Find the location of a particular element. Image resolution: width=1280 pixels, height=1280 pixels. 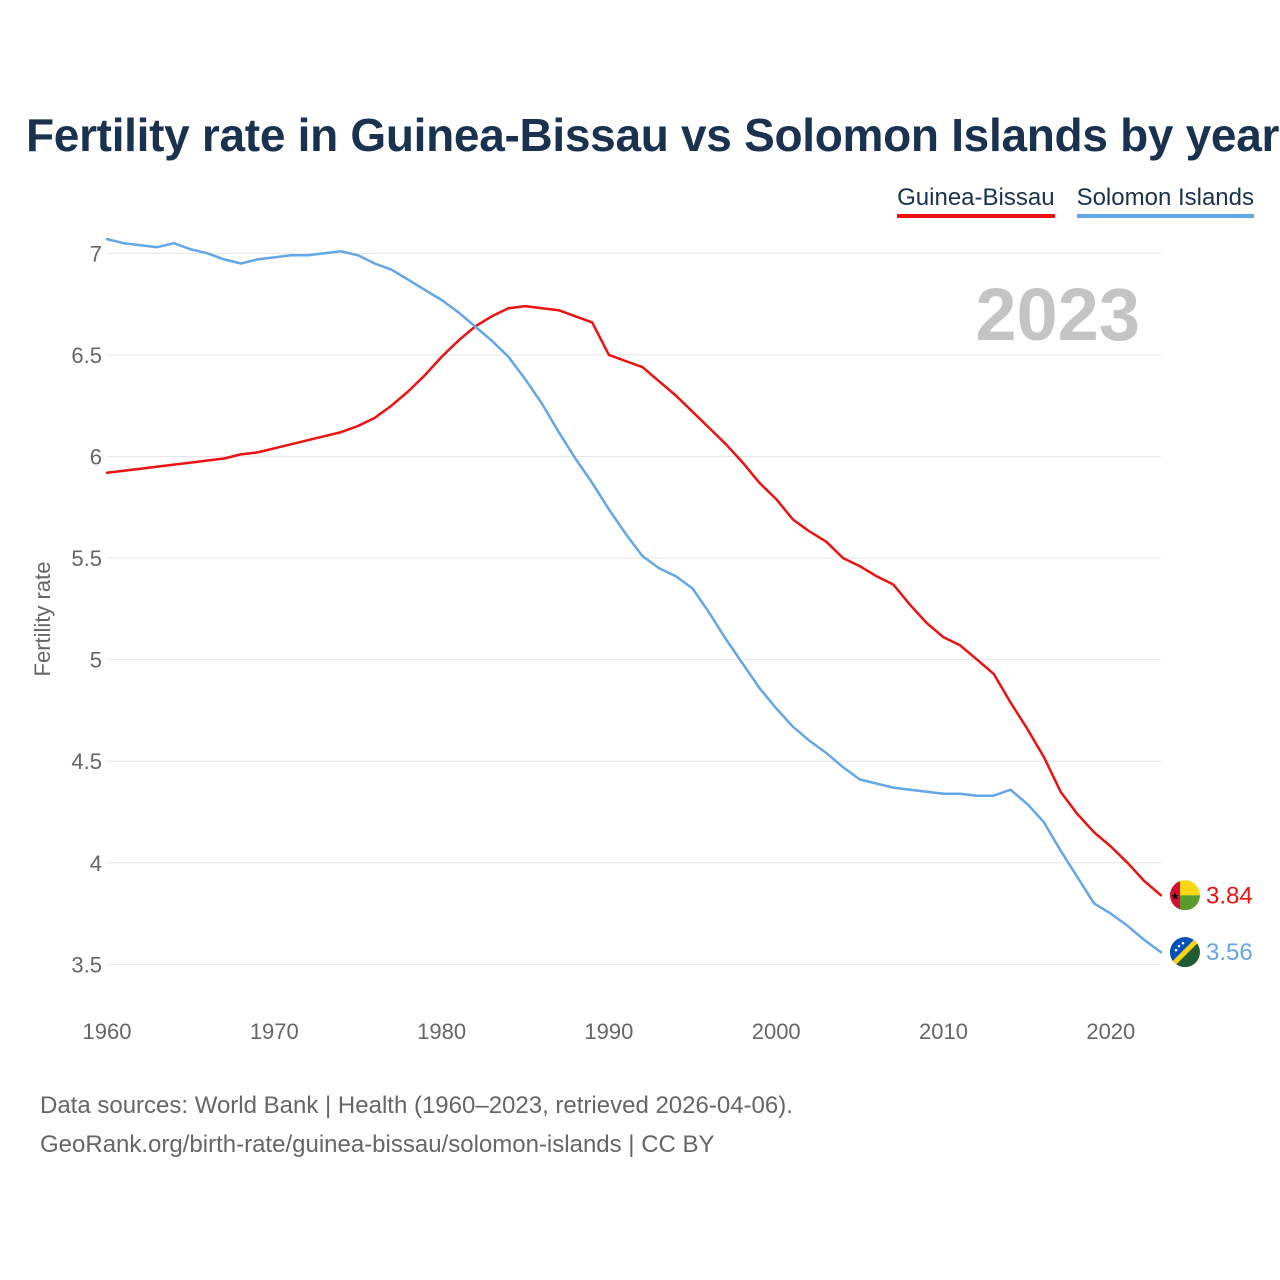

legend: Guinea-Bissau Solomon Islands is located at coordinates (1075, 201).